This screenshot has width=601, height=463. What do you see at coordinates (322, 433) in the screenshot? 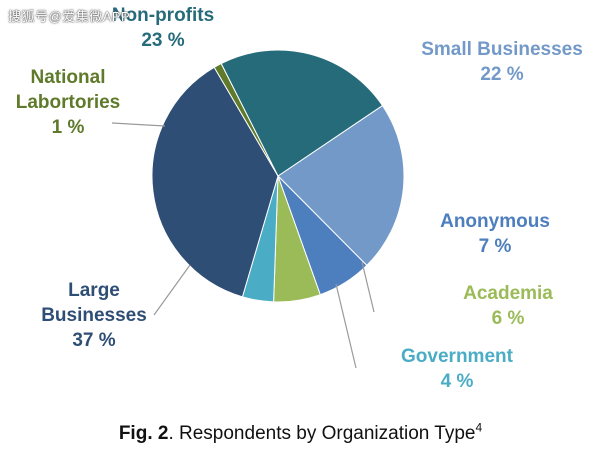
I see `caption-text: . Respondents by Organization Type` at bounding box center [322, 433].